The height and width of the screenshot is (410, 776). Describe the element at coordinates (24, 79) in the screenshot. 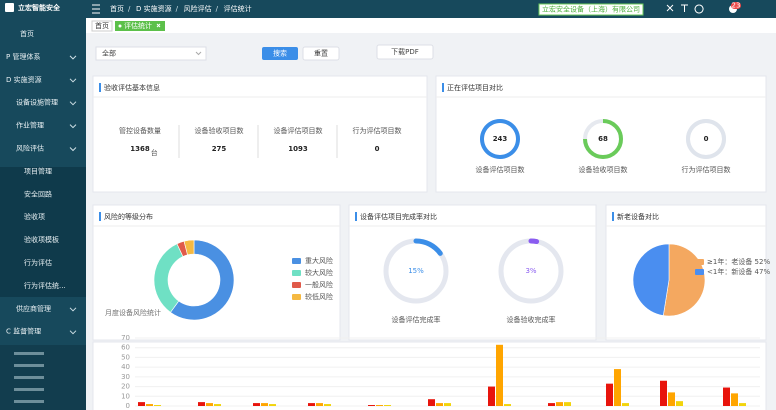

I see `menu-item: D 实施资源` at that location.